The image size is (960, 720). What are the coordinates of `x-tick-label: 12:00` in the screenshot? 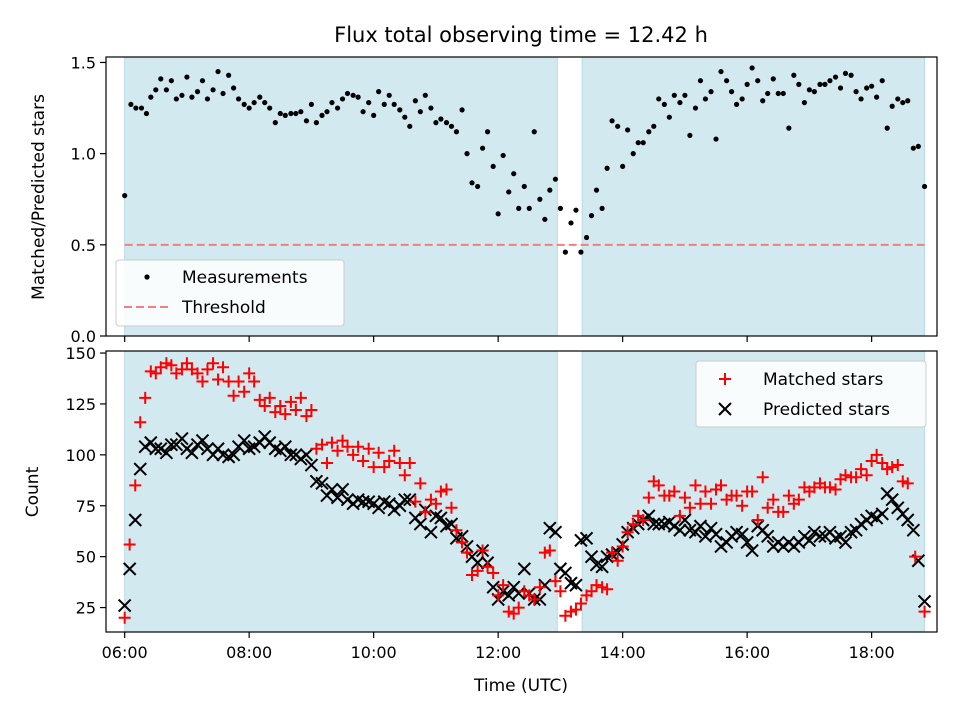 It's located at (498, 652).